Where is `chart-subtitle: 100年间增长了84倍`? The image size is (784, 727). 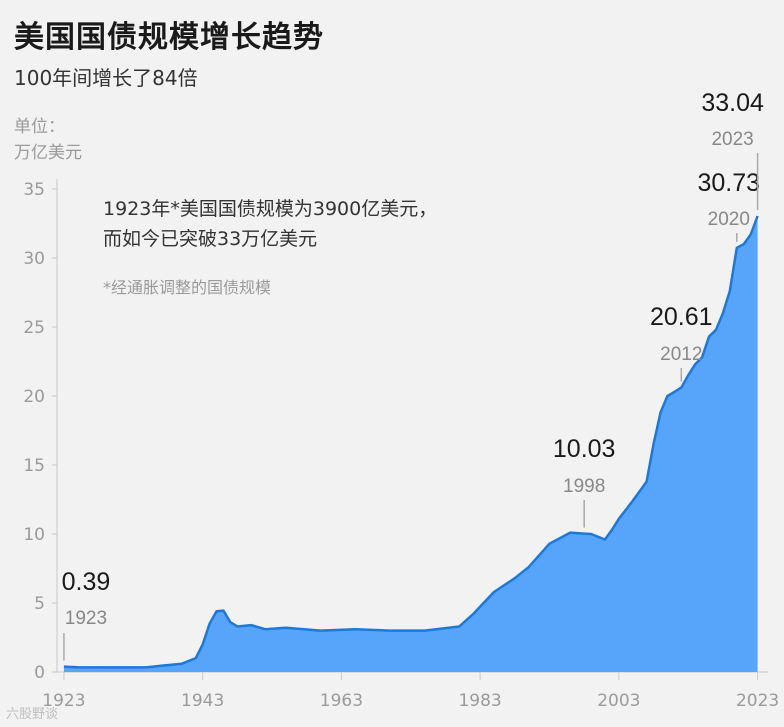 chart-subtitle: 100年间增长了84倍 is located at coordinates (106, 78).